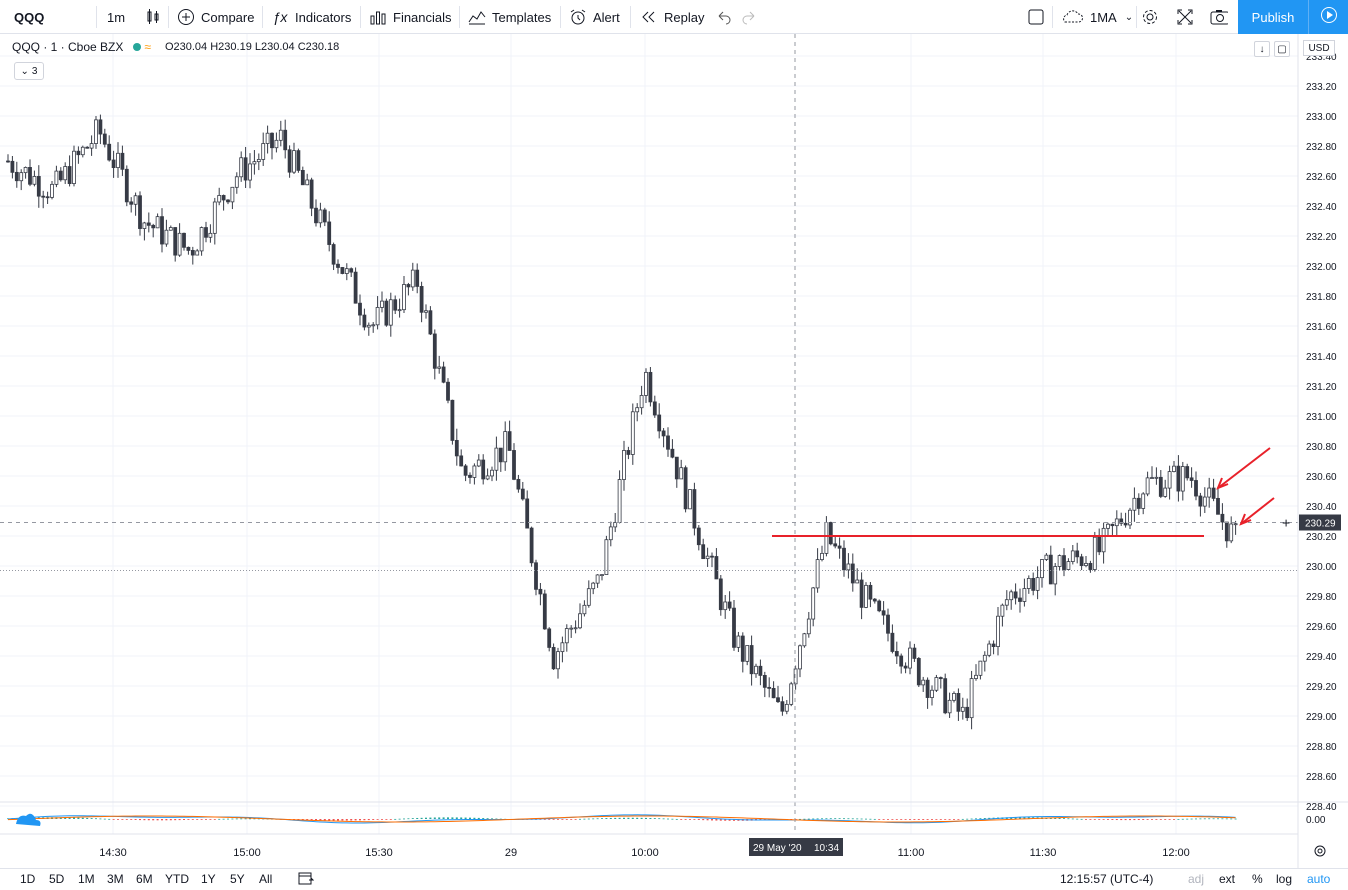 The height and width of the screenshot is (890, 1348). I want to click on snapshot-button, so click(1222, 17).